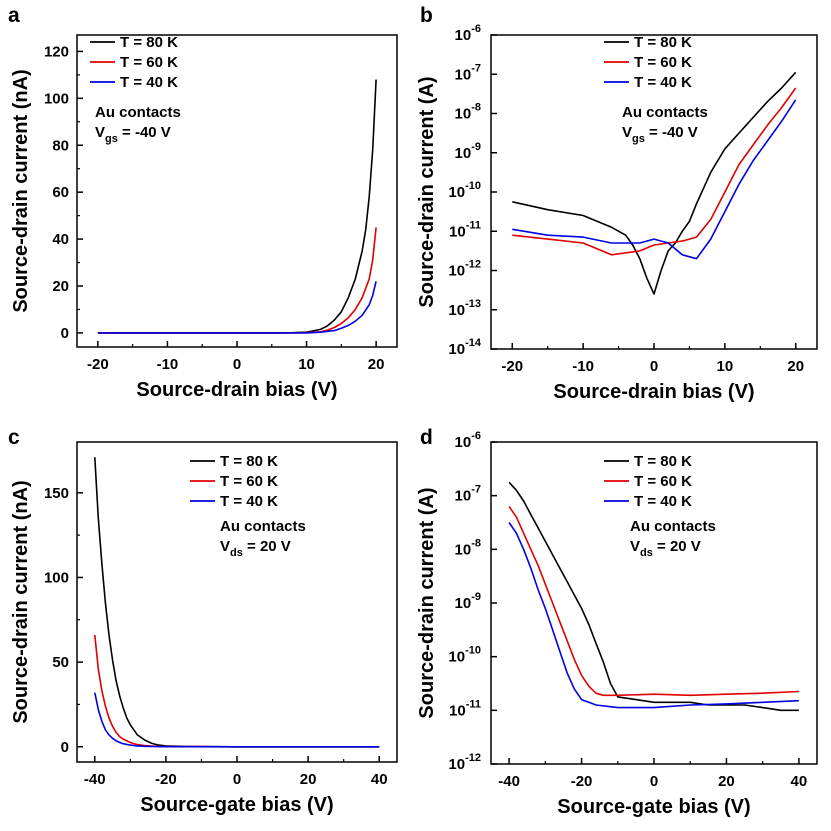  Describe the element at coordinates (60, 145) in the screenshot. I see `y-tick-label: 80` at that location.